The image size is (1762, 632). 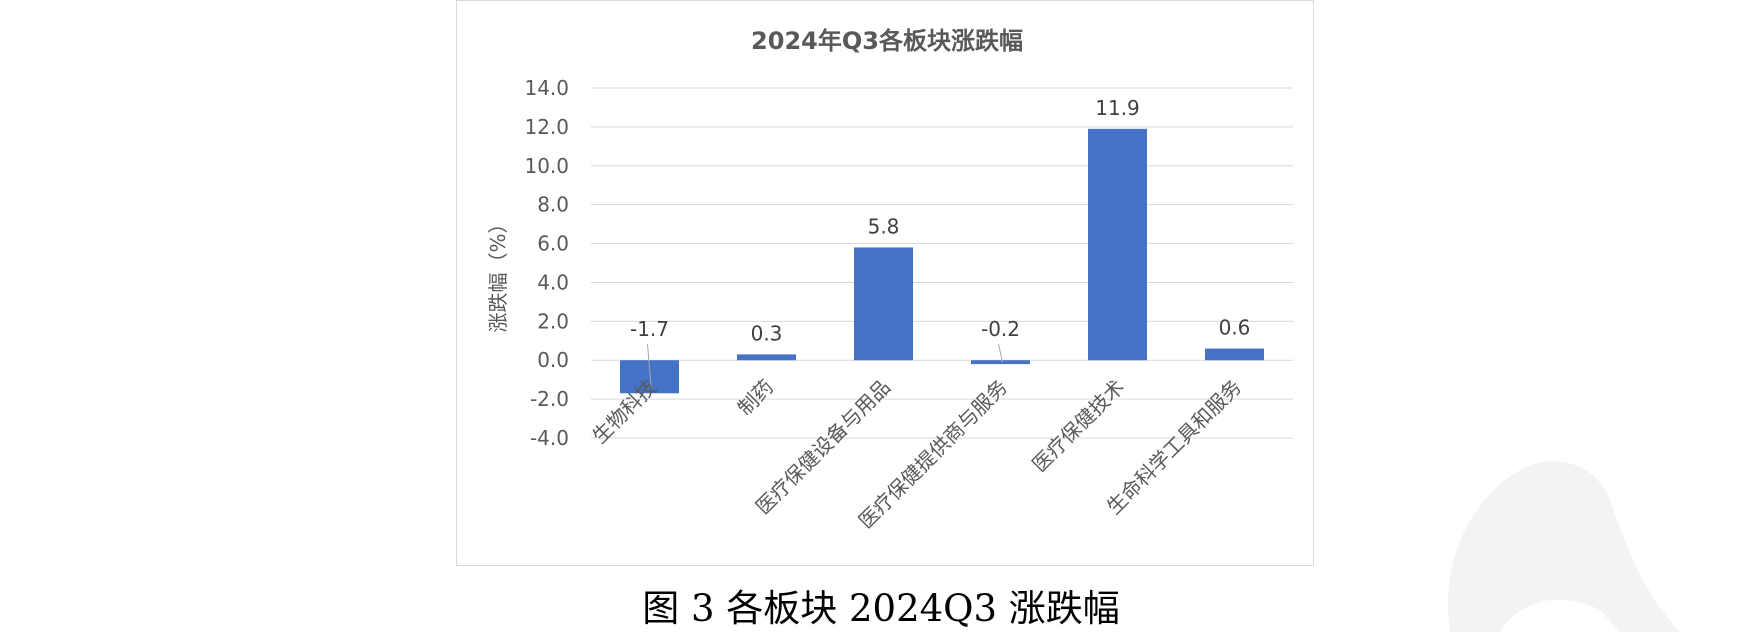 I want to click on data-label: 0.3, so click(x=767, y=333).